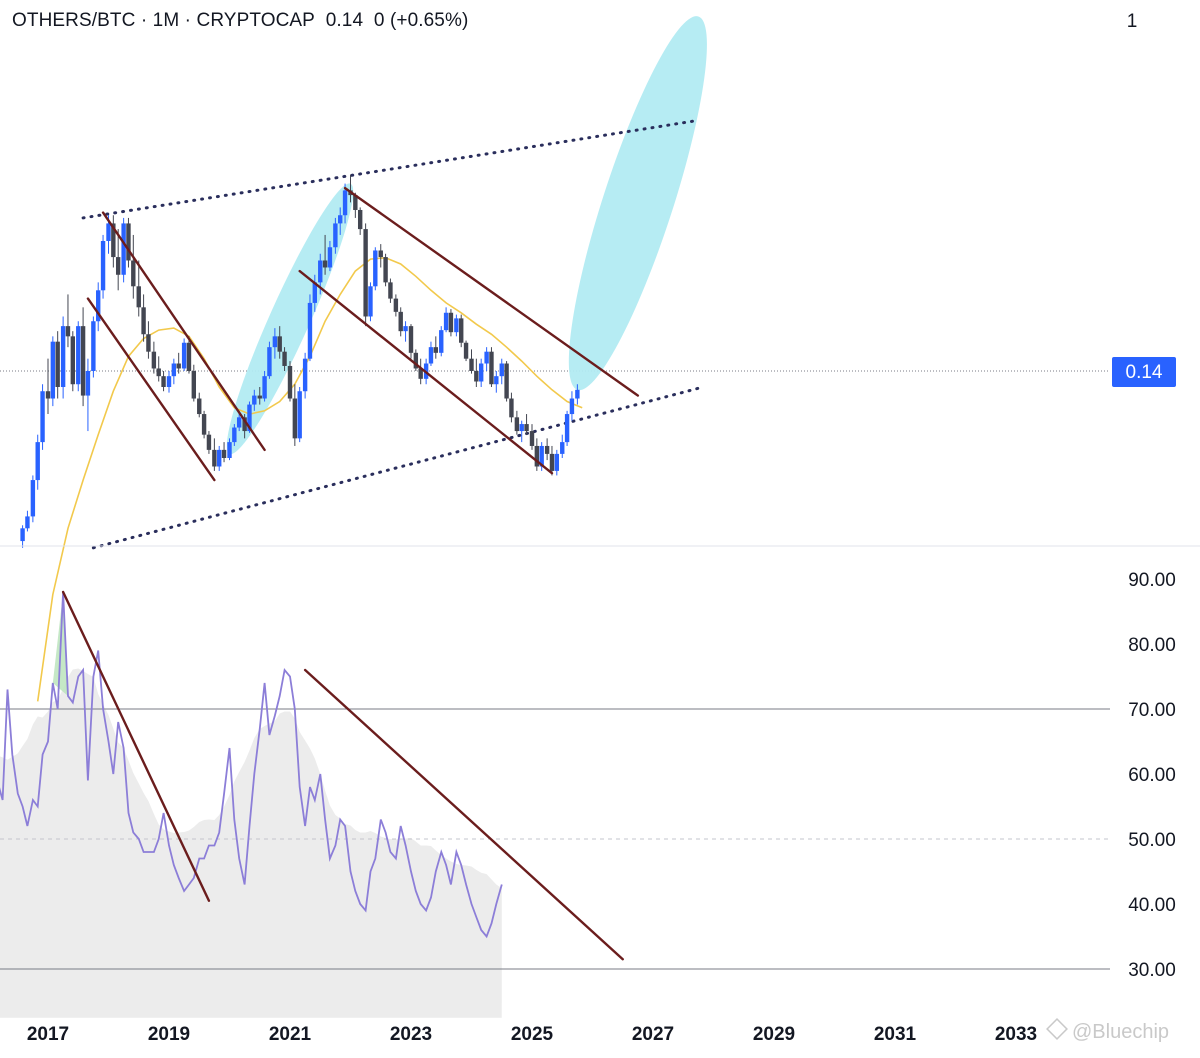  I want to click on symbol-label: OTHERS/BTC, so click(74, 20).